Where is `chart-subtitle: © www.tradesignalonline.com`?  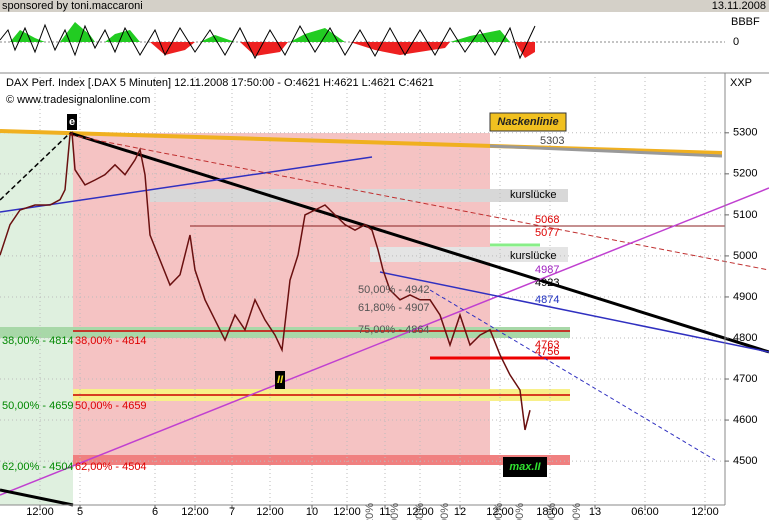
chart-subtitle: © www.tradesignalonline.com is located at coordinates (78, 100).